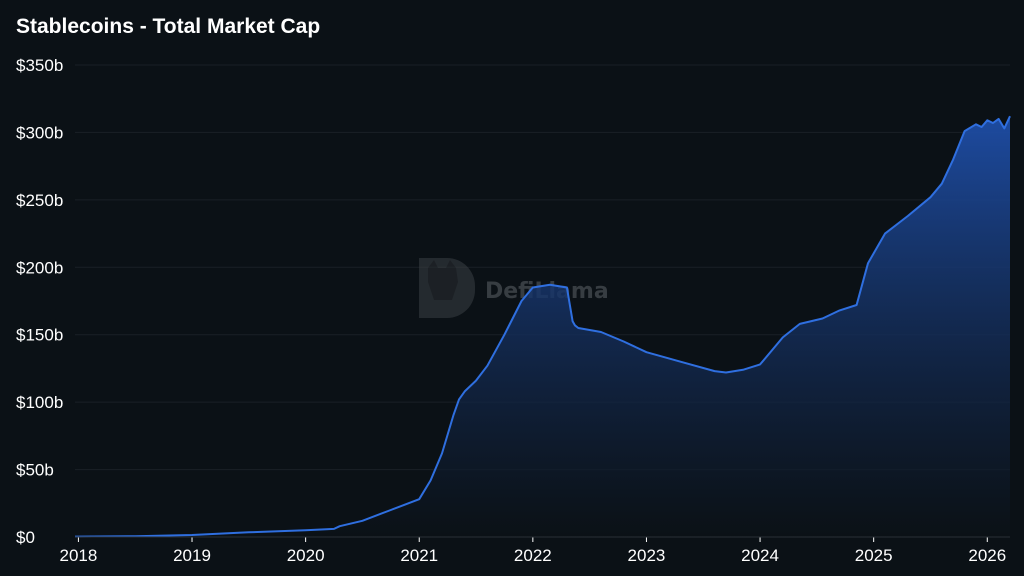 Image resolution: width=1024 pixels, height=576 pixels. What do you see at coordinates (647, 555) in the screenshot?
I see `x-tick-label: 2023` at bounding box center [647, 555].